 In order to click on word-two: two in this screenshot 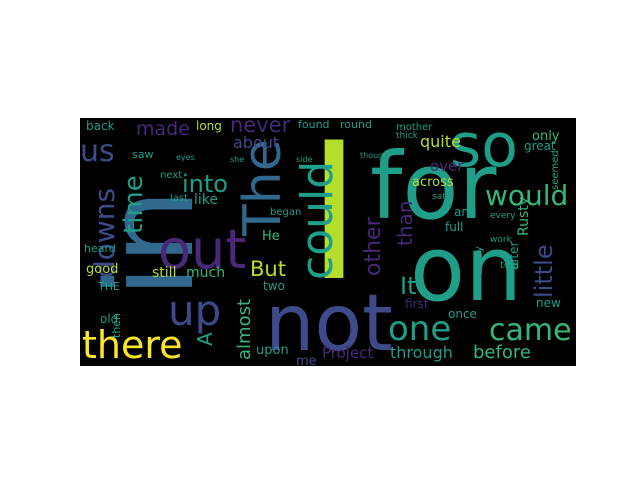, I will do `click(274, 286)`.